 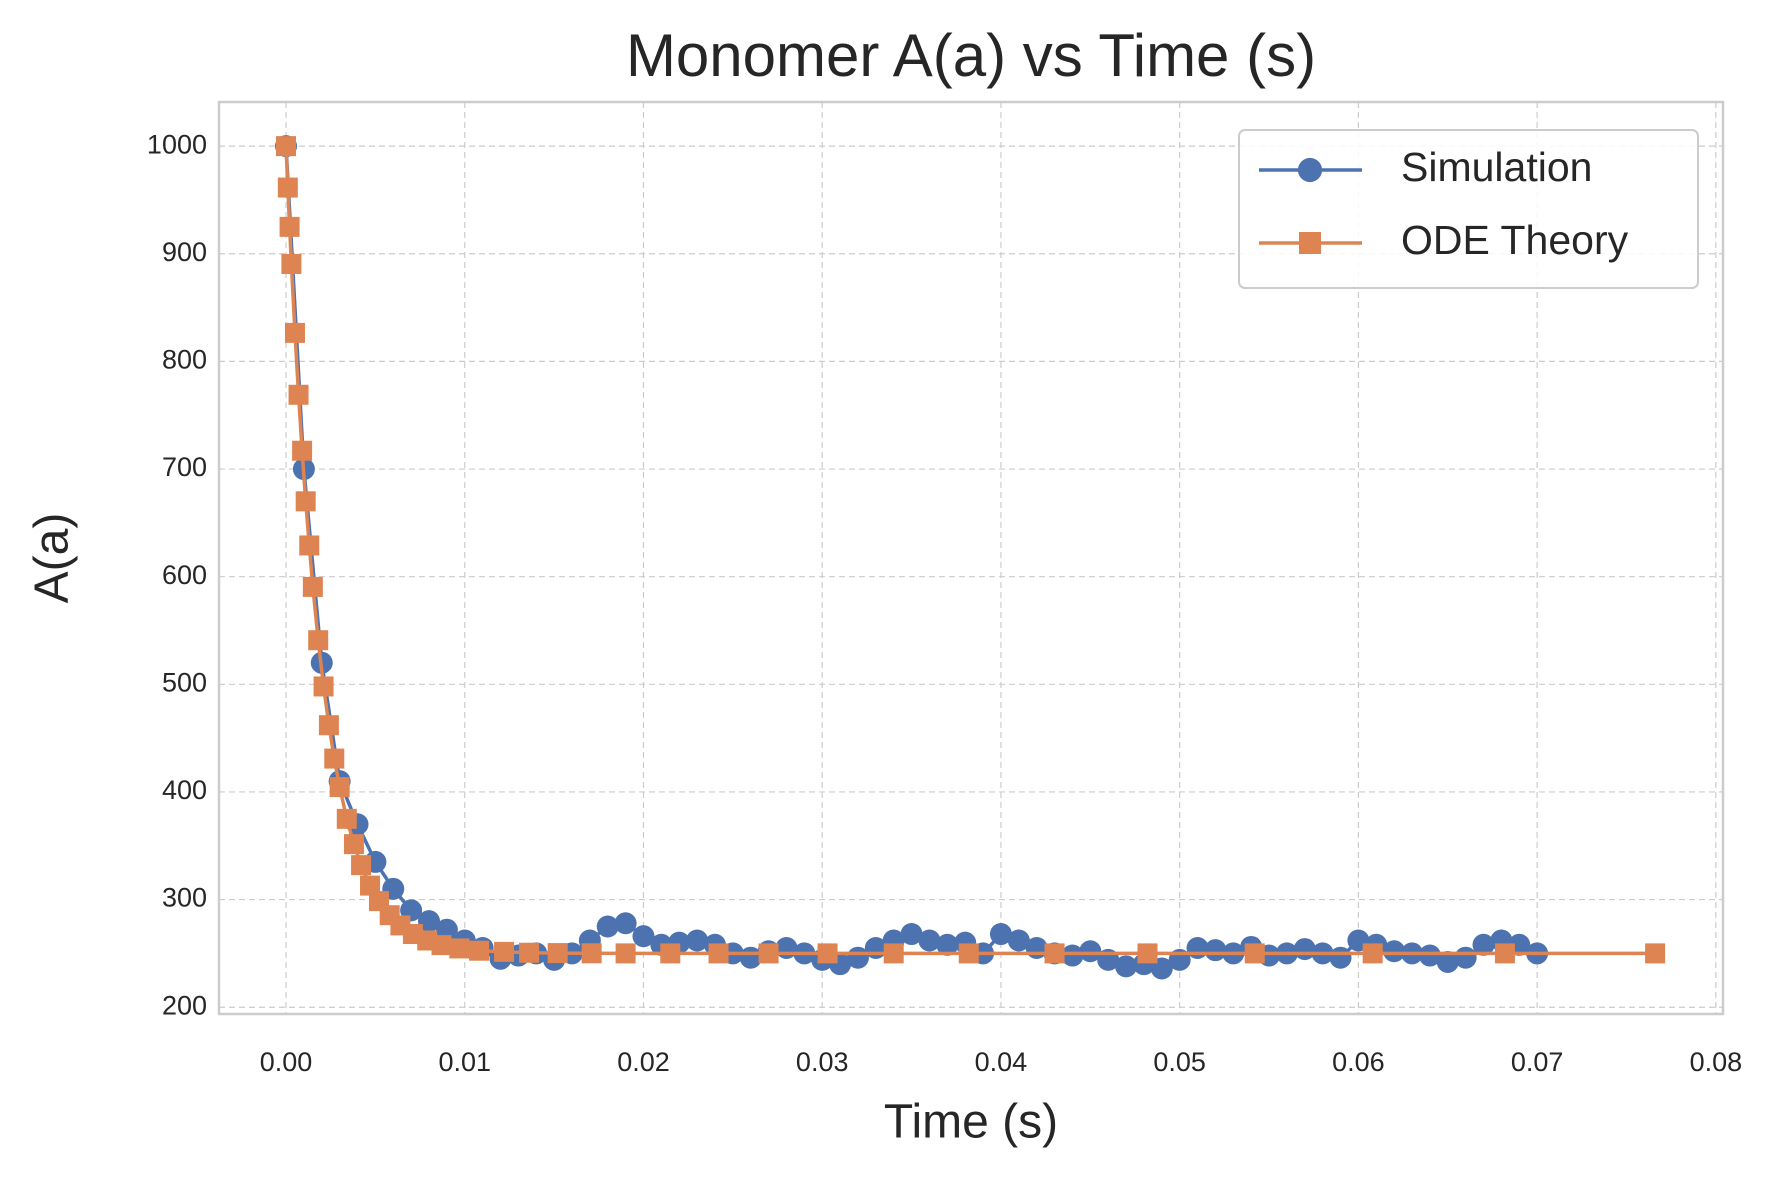 What do you see at coordinates (1515, 240) in the screenshot?
I see `legend-label: ODE Theory` at bounding box center [1515, 240].